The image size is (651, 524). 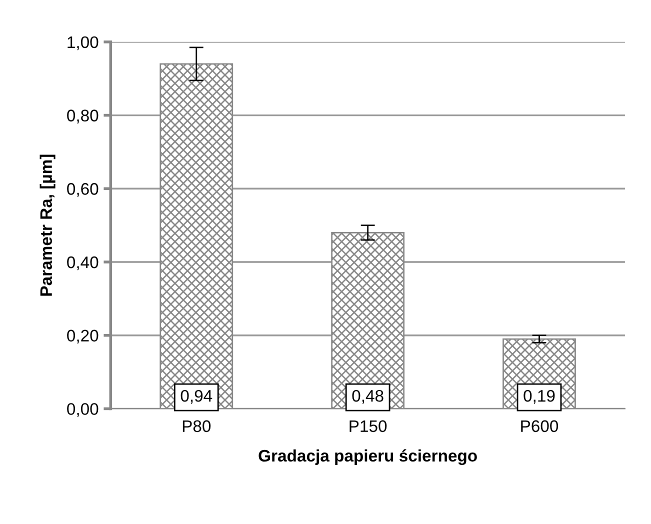 I want to click on y-tick-label: 0,00, so click(x=82, y=410).